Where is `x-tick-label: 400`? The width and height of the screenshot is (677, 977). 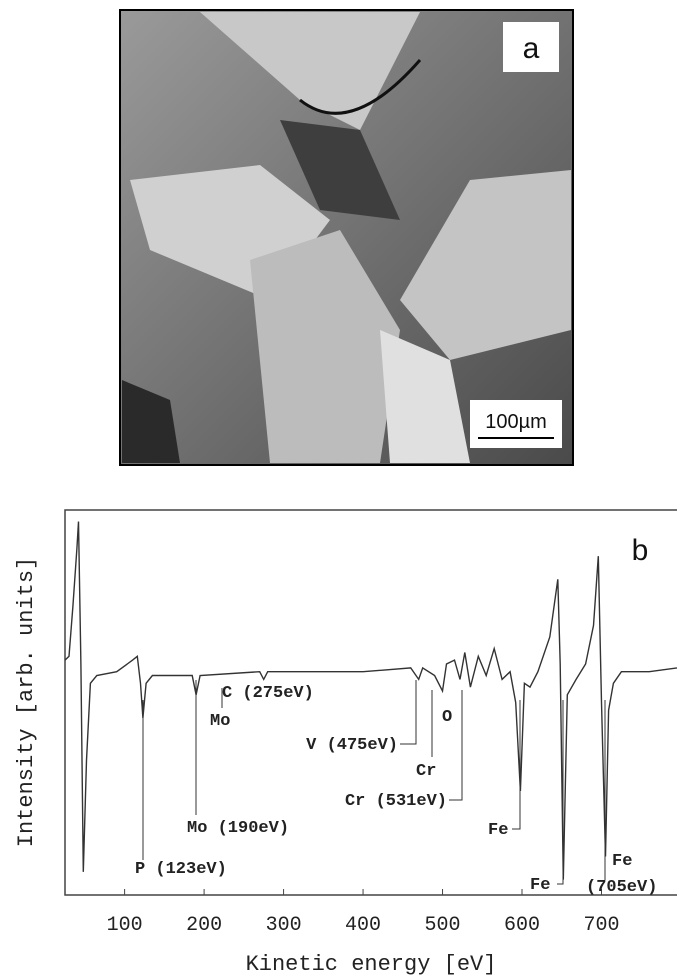
x-tick-label: 400 is located at coordinates (363, 925).